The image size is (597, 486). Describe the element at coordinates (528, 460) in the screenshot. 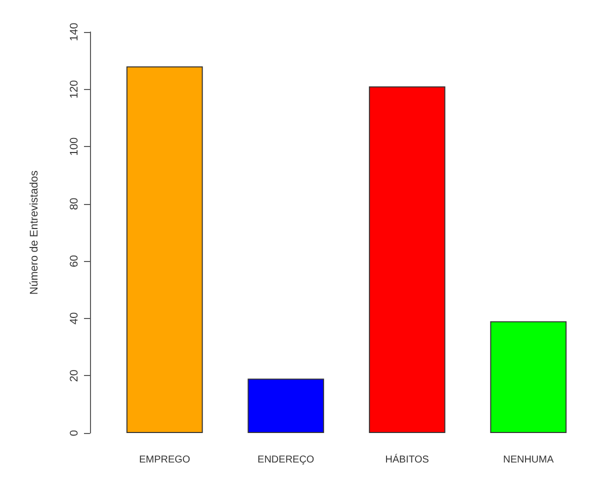

I see `x-tick-label: NENHUMA` at that location.